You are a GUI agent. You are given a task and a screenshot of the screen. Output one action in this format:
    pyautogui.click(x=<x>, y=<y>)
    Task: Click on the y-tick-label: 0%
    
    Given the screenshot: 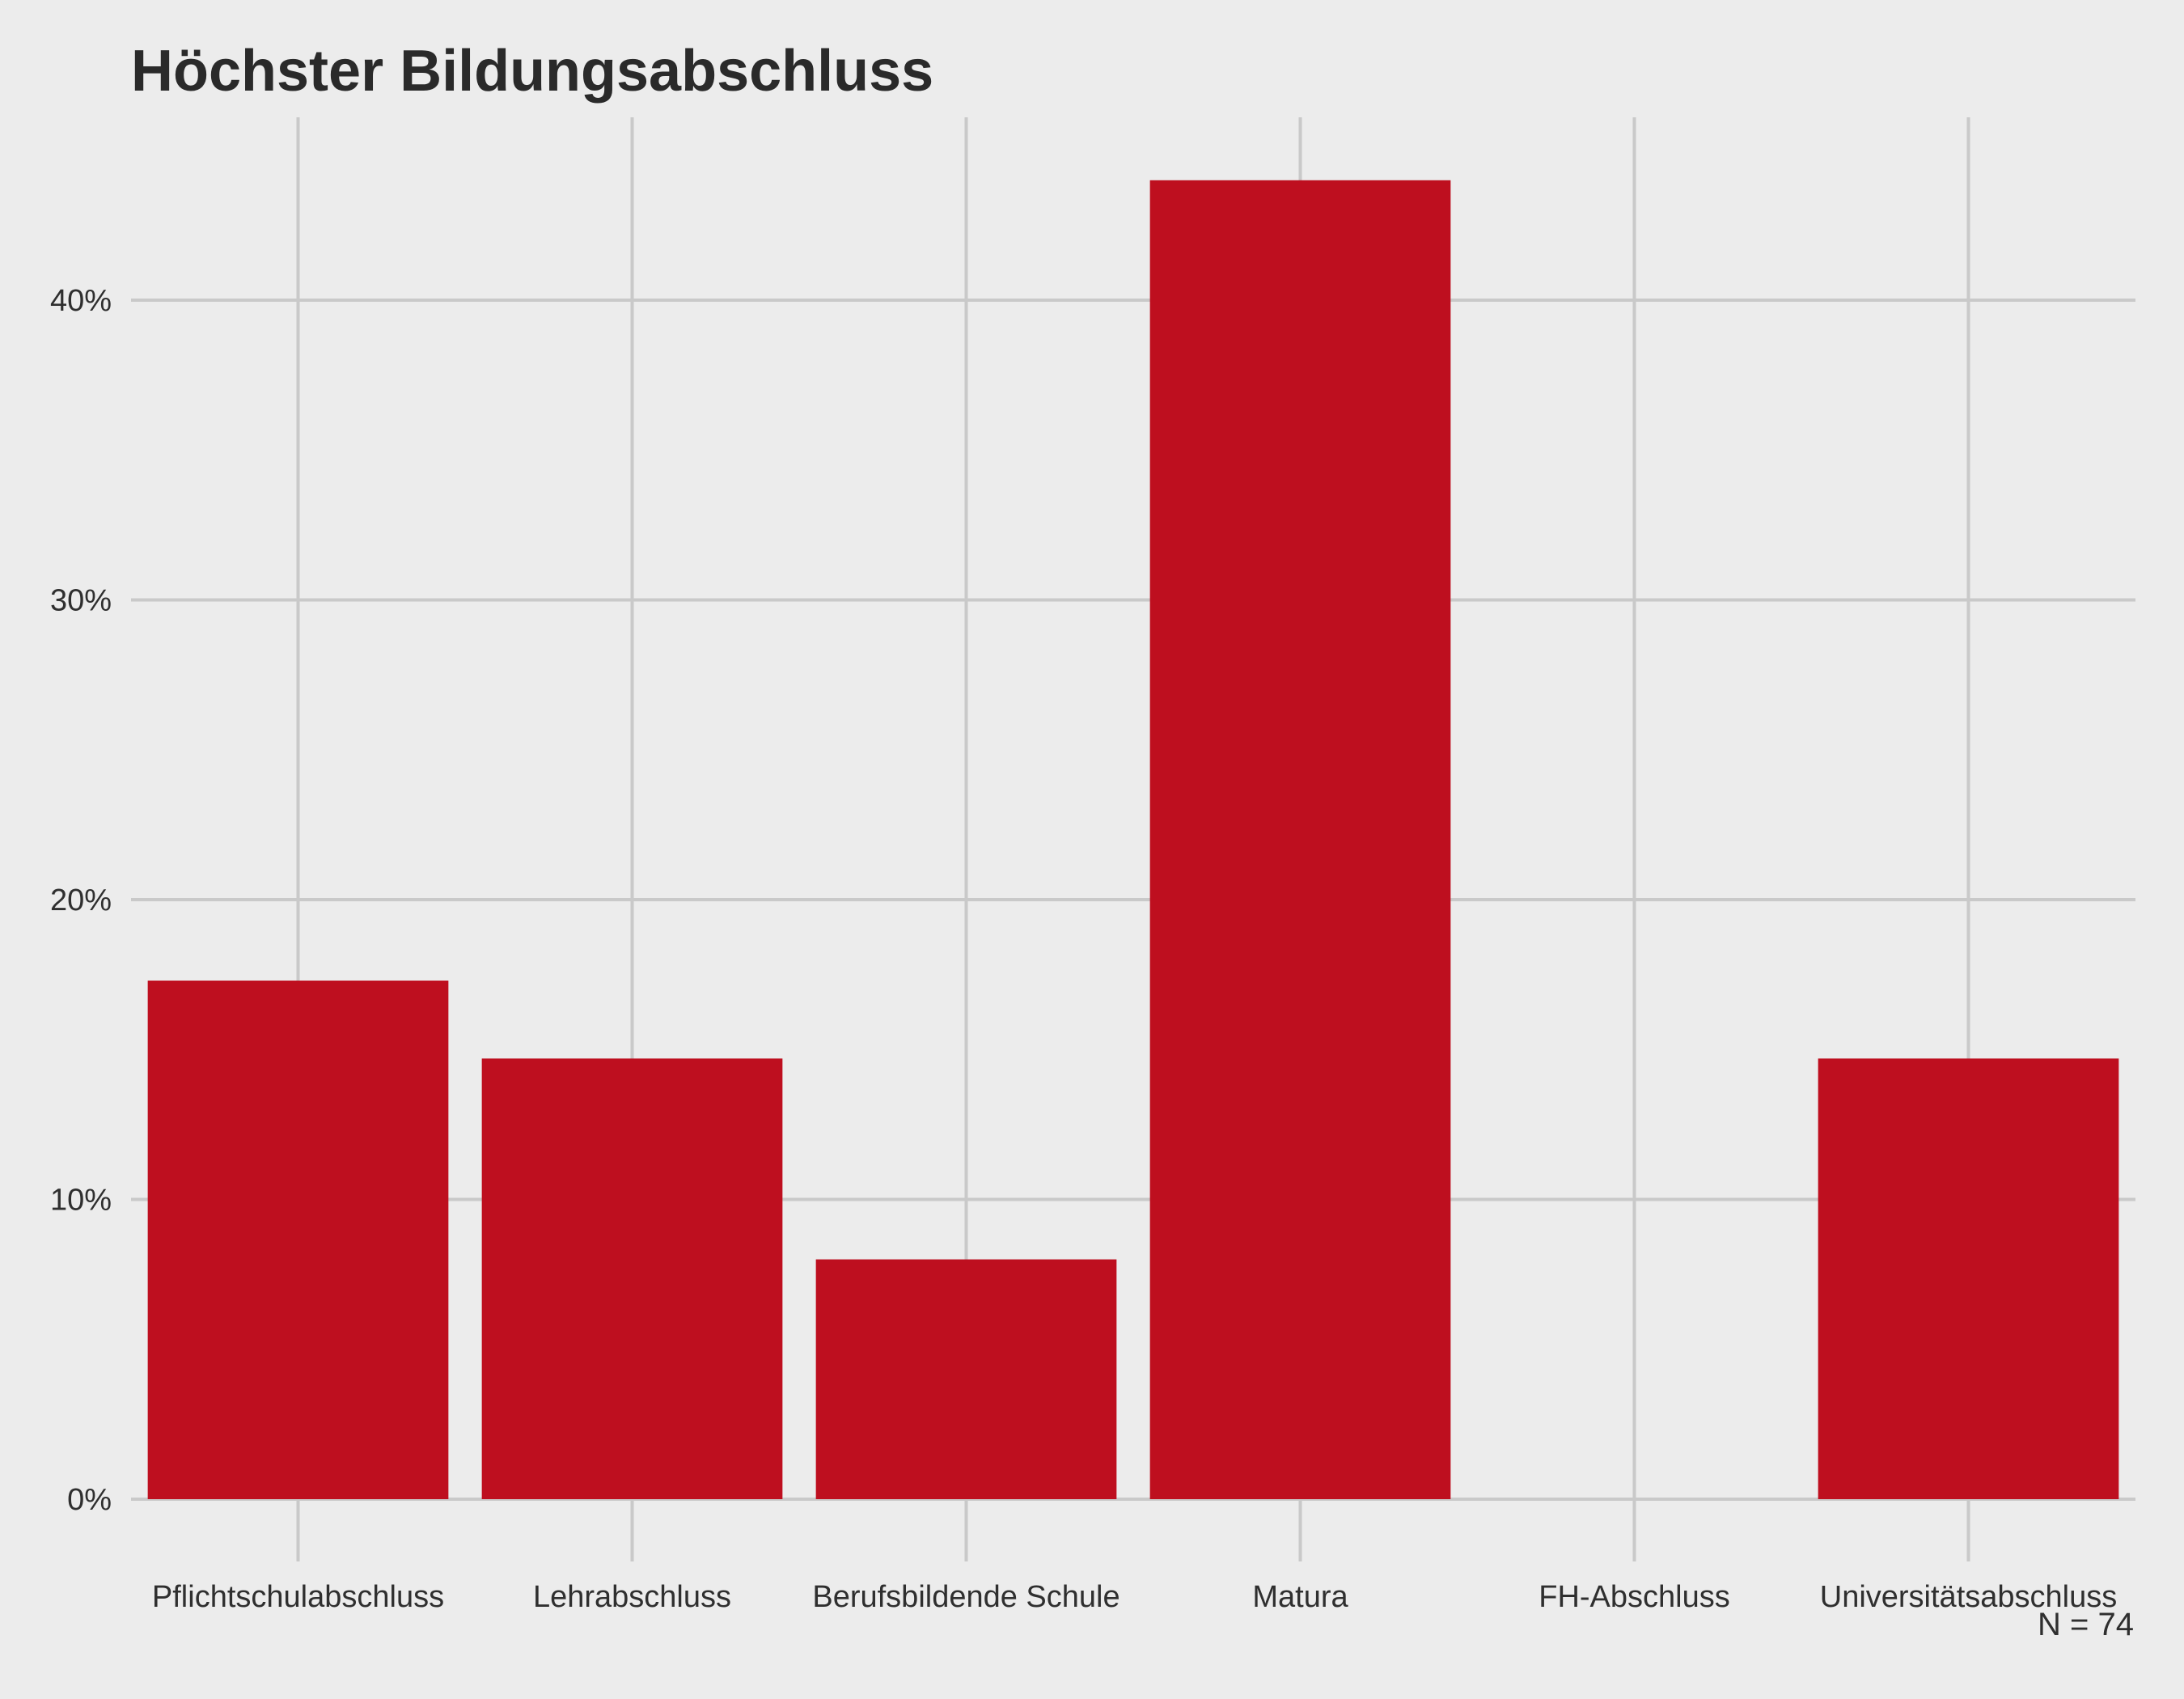 What is the action you would take?
    pyautogui.click(x=89, y=1500)
    